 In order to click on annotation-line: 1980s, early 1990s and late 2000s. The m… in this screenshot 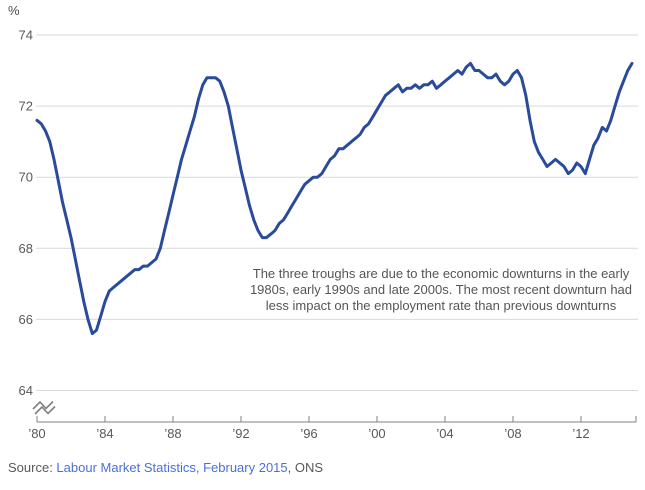, I will do `click(441, 289)`.